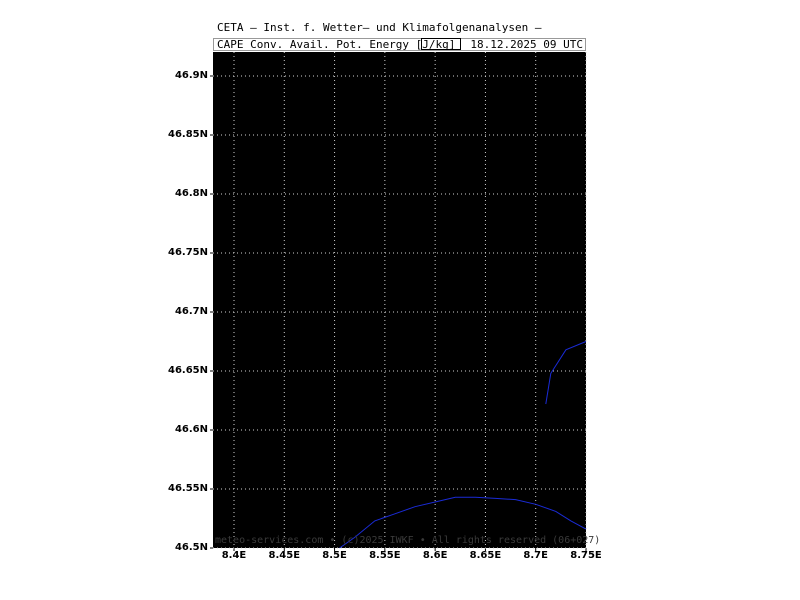 The height and width of the screenshot is (600, 800). What do you see at coordinates (191, 547) in the screenshot?
I see `lat-label: 46.5N` at bounding box center [191, 547].